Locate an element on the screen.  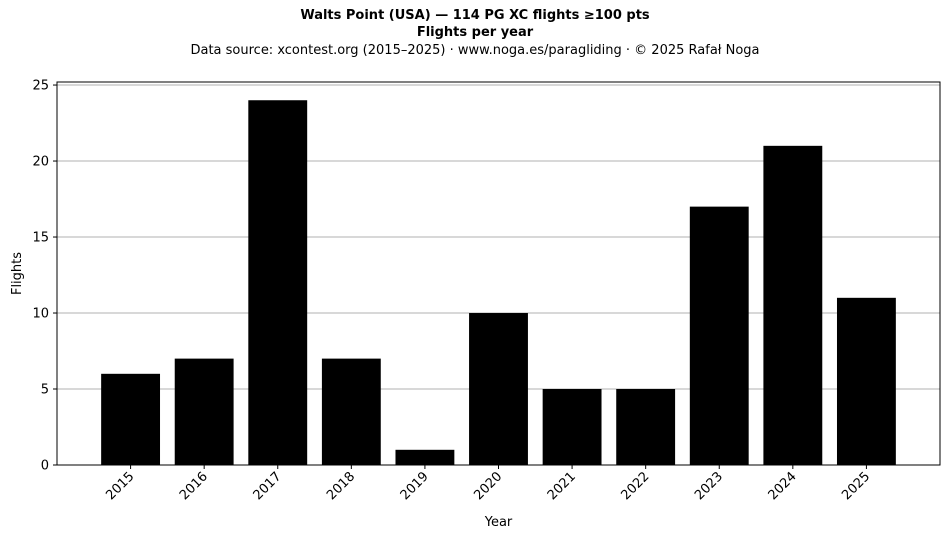
bar-2019 is located at coordinates (425, 457).